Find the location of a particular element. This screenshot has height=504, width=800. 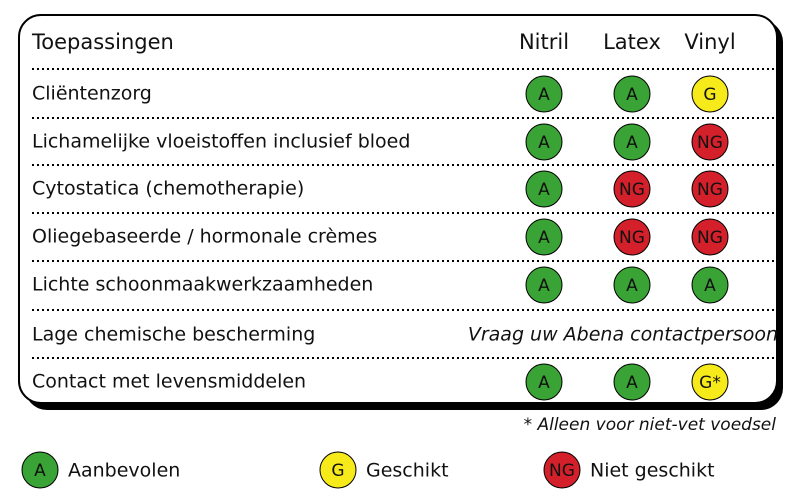

rating-text: G* is located at coordinates (710, 383).